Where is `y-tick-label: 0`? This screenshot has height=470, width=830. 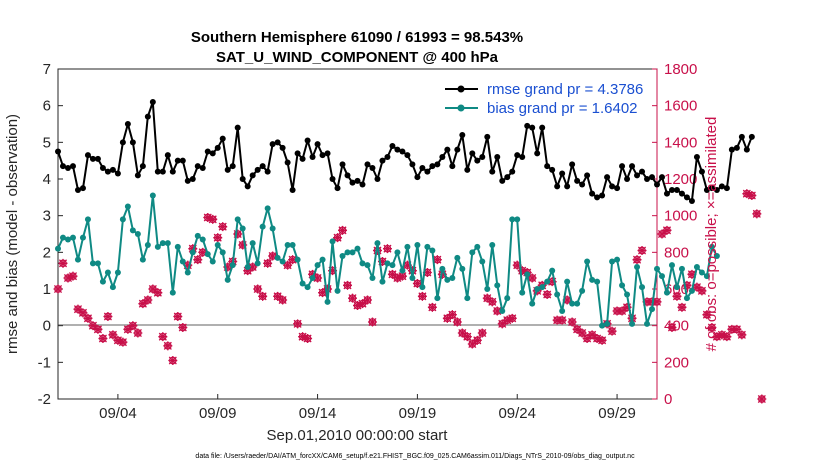 y-tick-label: 0 is located at coordinates (47, 326).